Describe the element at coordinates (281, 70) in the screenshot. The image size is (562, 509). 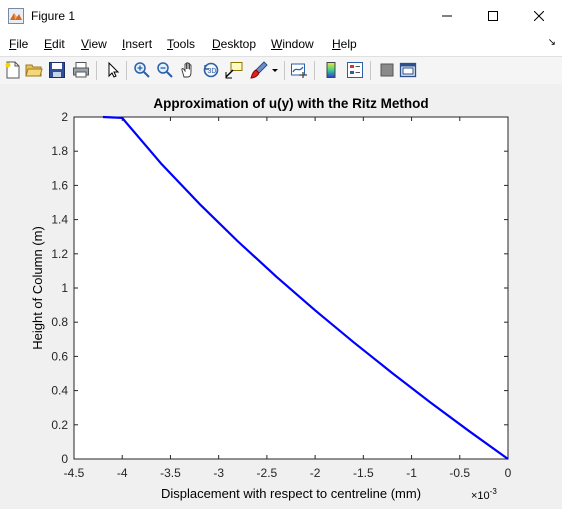
I see `figure-toolbar: 3D` at that location.